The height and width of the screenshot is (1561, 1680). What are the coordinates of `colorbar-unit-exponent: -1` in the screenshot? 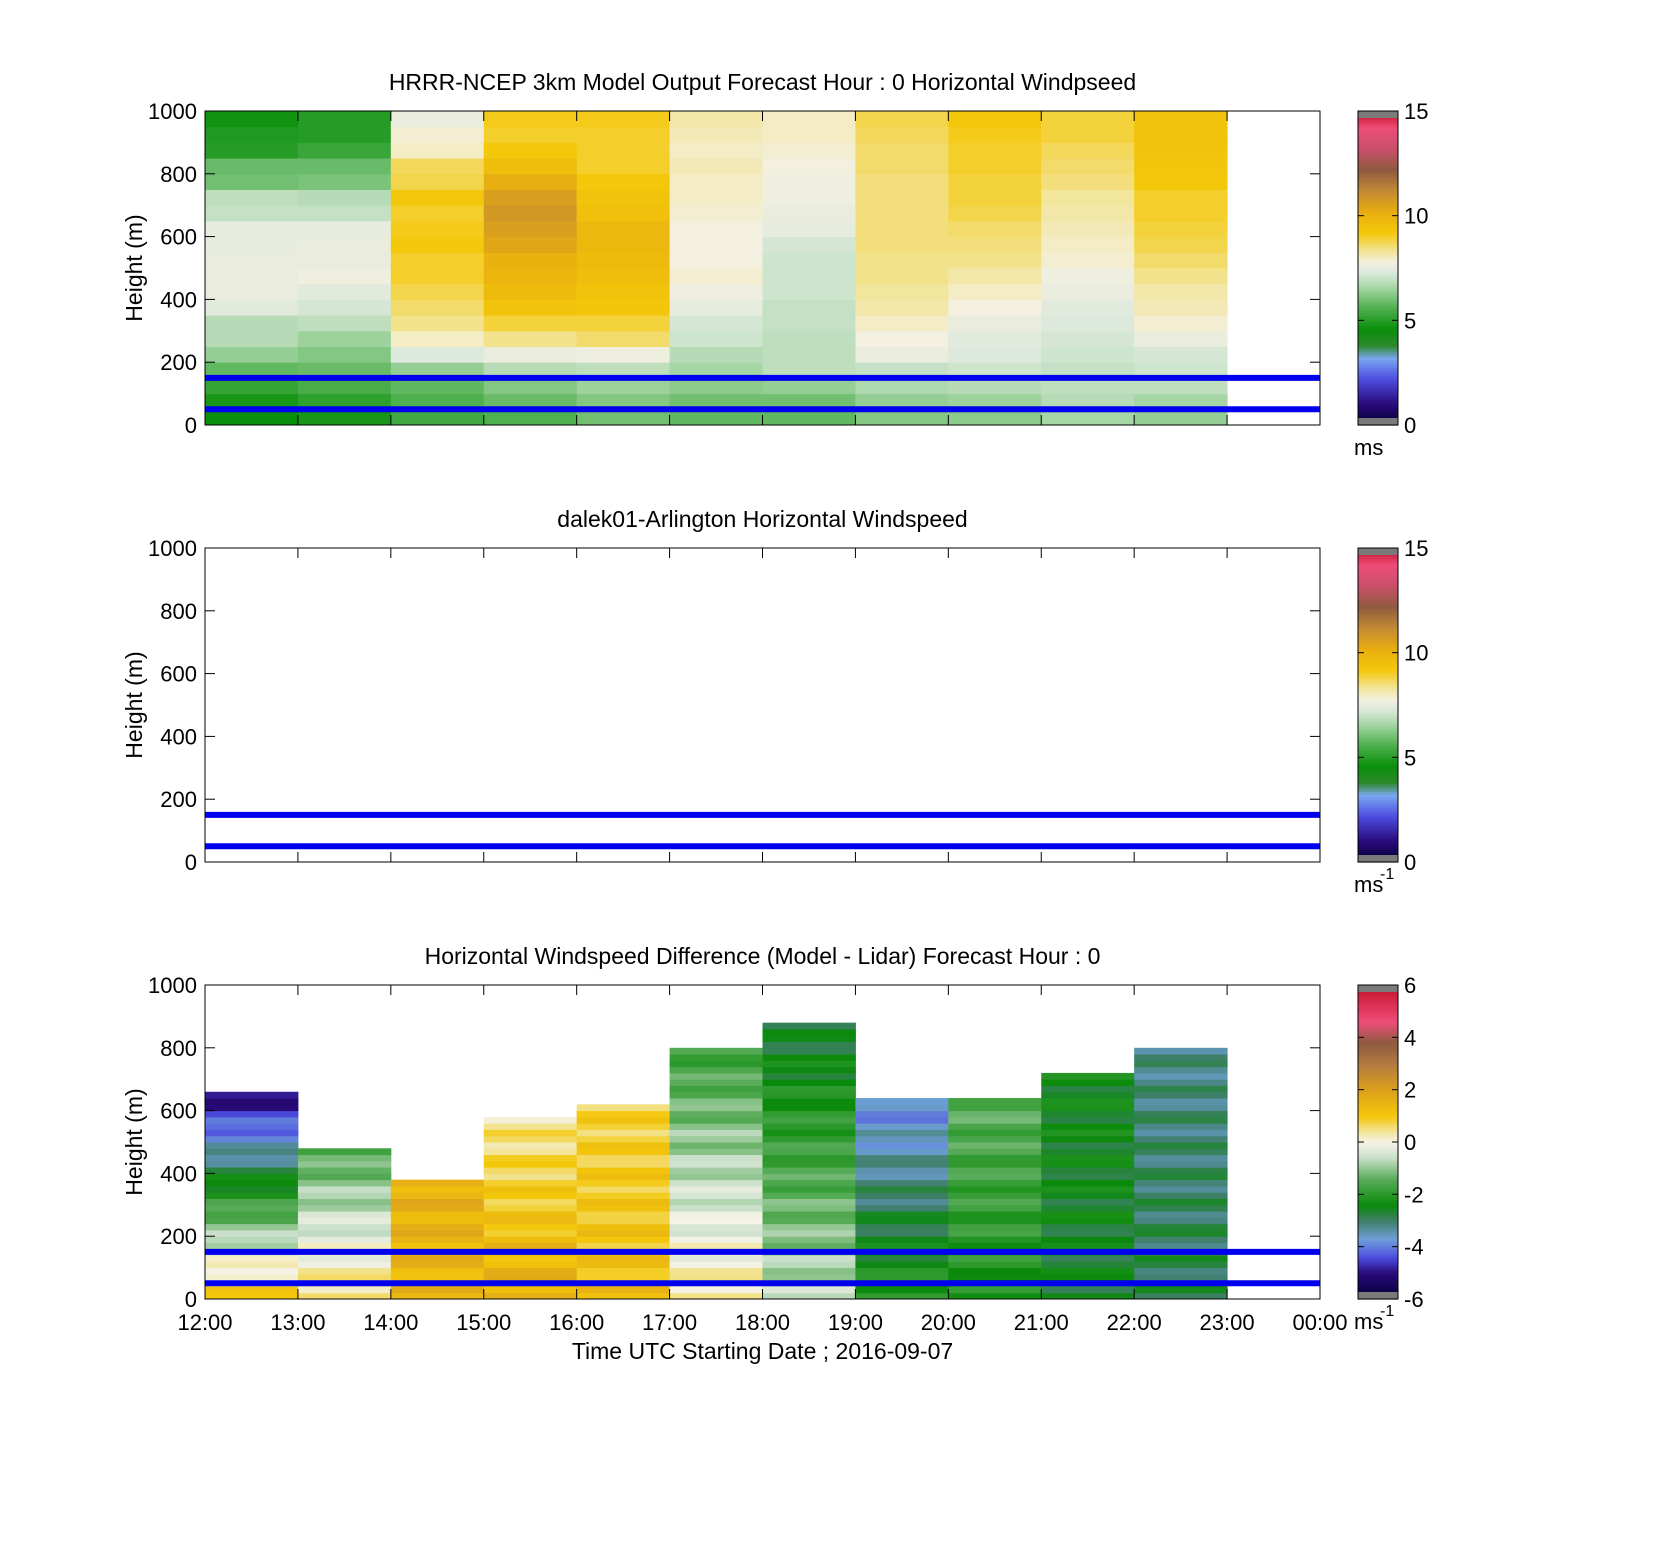 It's located at (1387, 1311).